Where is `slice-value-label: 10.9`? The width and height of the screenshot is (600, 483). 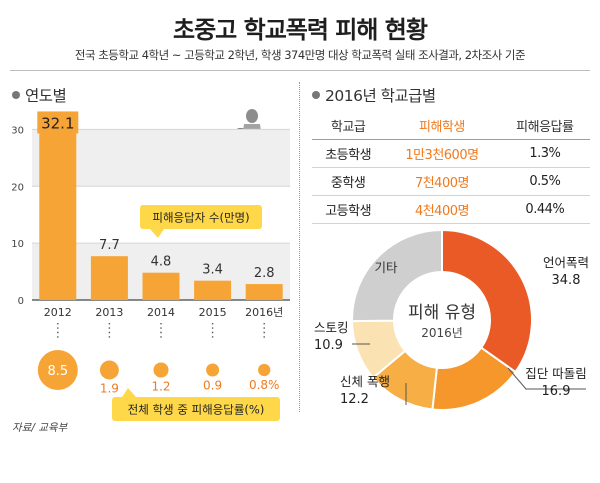 slice-value-label: 10.9 is located at coordinates (328, 345).